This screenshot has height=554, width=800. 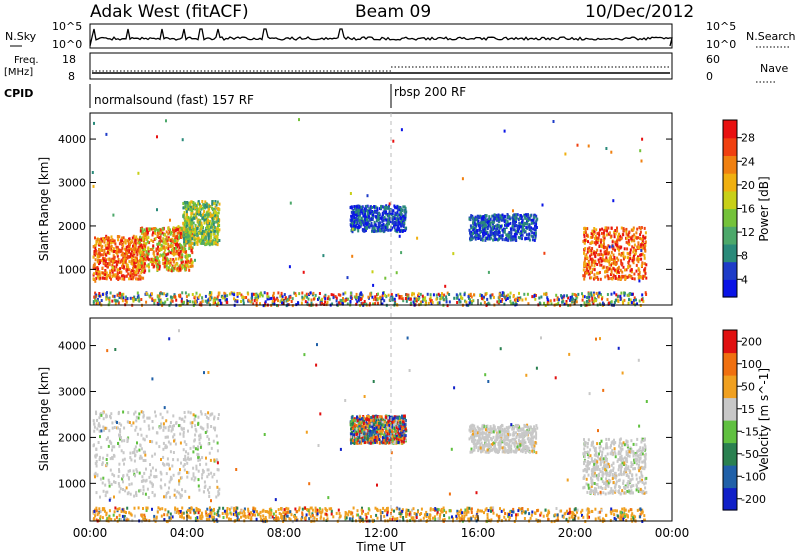 I want to click on outlier-cell, so click(x=178, y=227).